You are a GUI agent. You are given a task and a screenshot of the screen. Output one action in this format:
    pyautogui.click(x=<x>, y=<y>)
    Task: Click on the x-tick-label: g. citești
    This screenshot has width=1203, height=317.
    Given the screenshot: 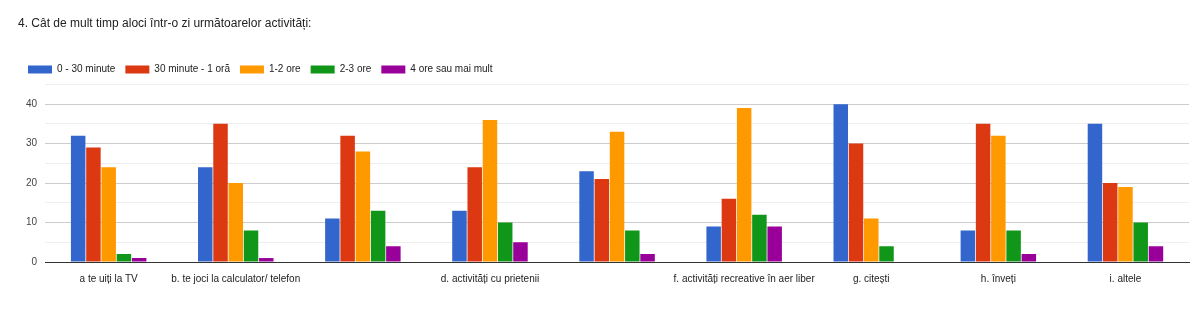 What is the action you would take?
    pyautogui.click(x=871, y=278)
    